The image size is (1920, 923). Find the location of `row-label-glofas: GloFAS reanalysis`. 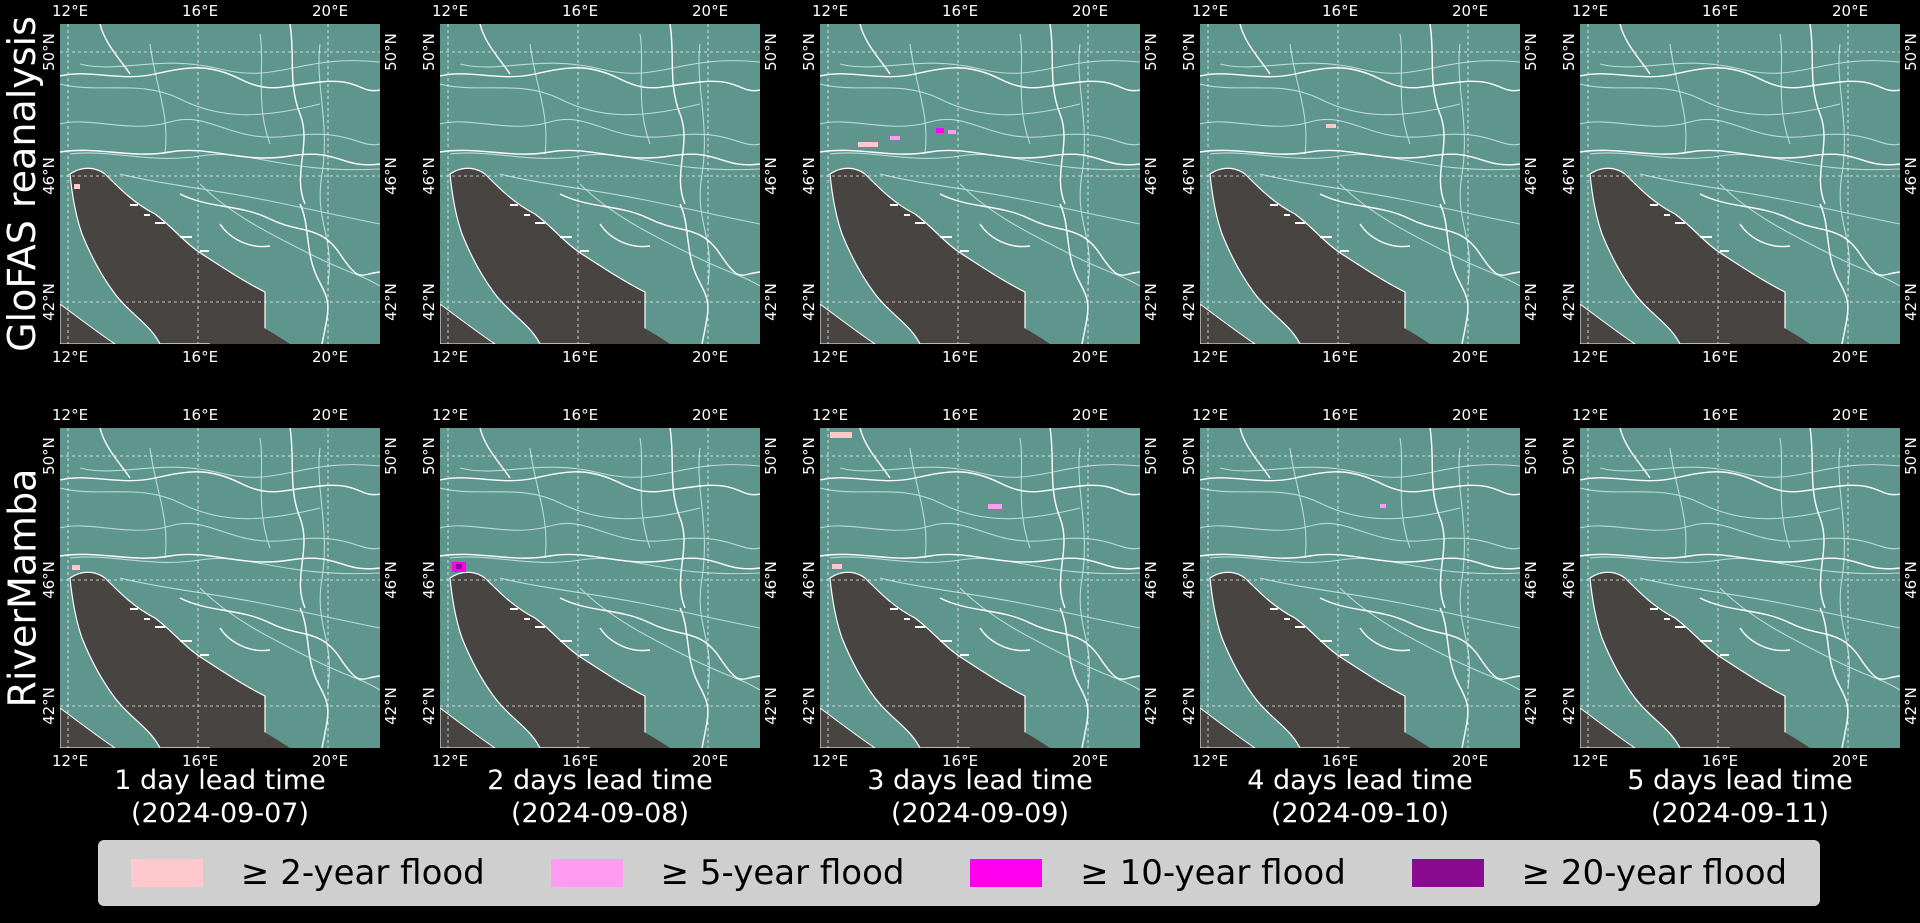

row-label-glofas: GloFAS reanalysis is located at coordinates (22, 184).